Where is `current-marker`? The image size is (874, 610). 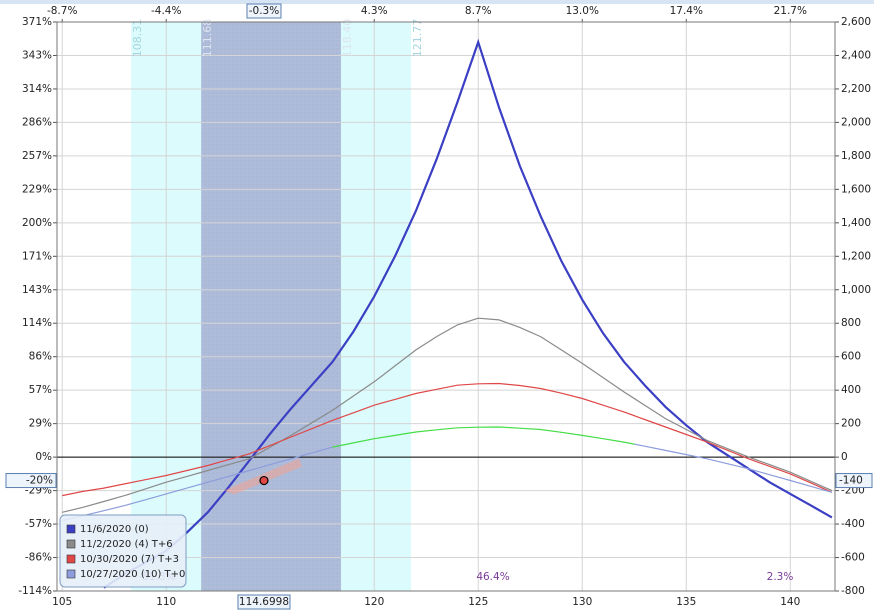 current-marker is located at coordinates (264, 480).